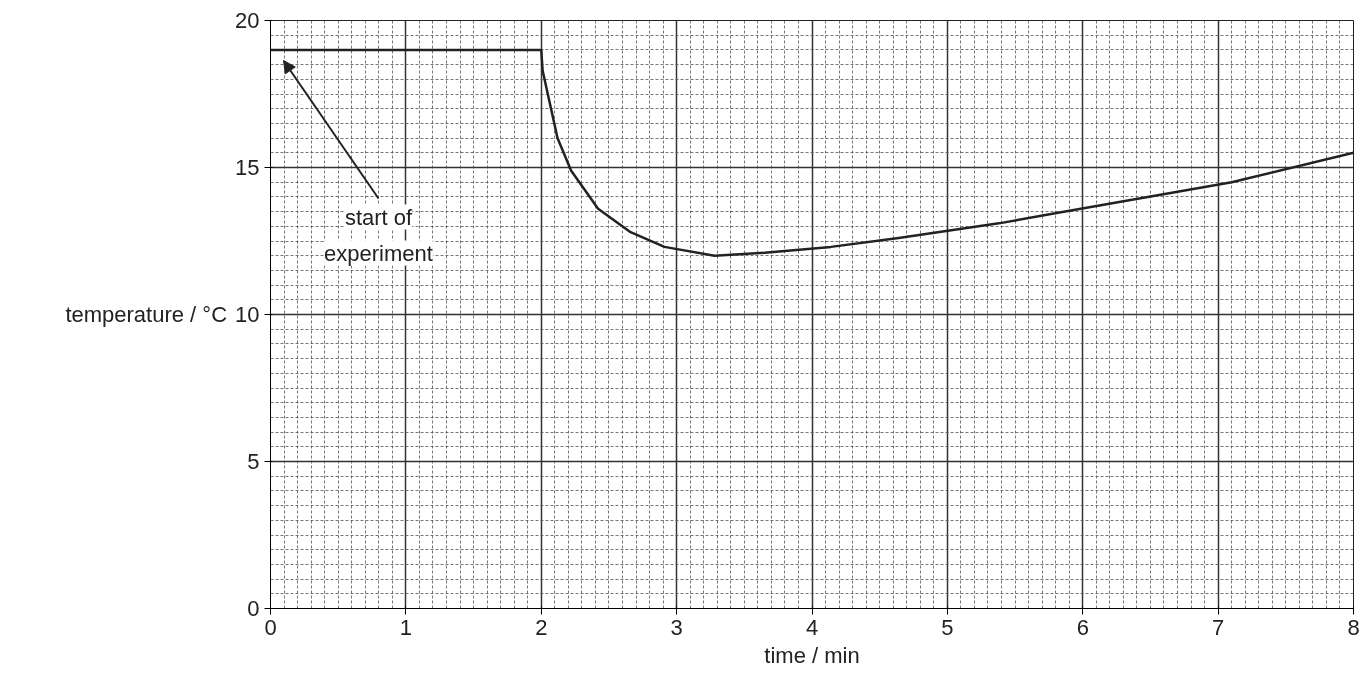 The height and width of the screenshot is (678, 1365). Describe the element at coordinates (541, 627) in the screenshot. I see `x-tick-label: 2` at that location.